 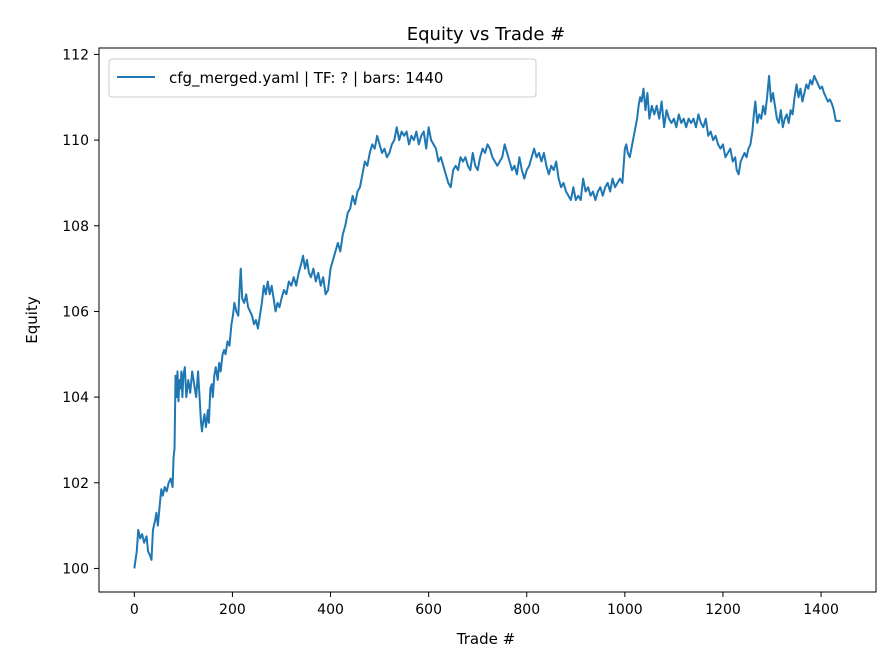 I want to click on y-tick-label: 112, so click(x=75, y=55).